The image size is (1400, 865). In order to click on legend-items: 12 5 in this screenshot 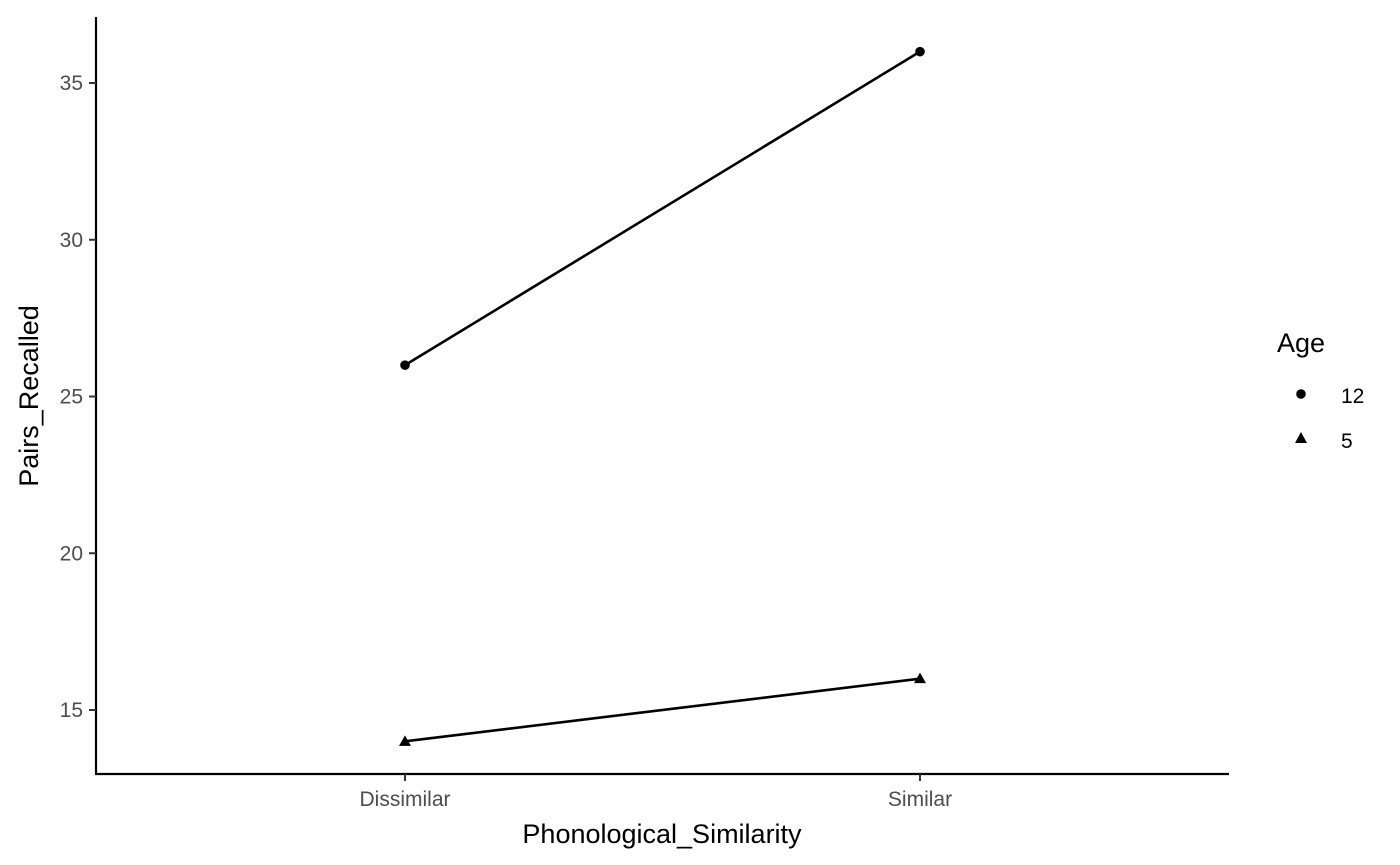, I will do `click(1329, 419)`.